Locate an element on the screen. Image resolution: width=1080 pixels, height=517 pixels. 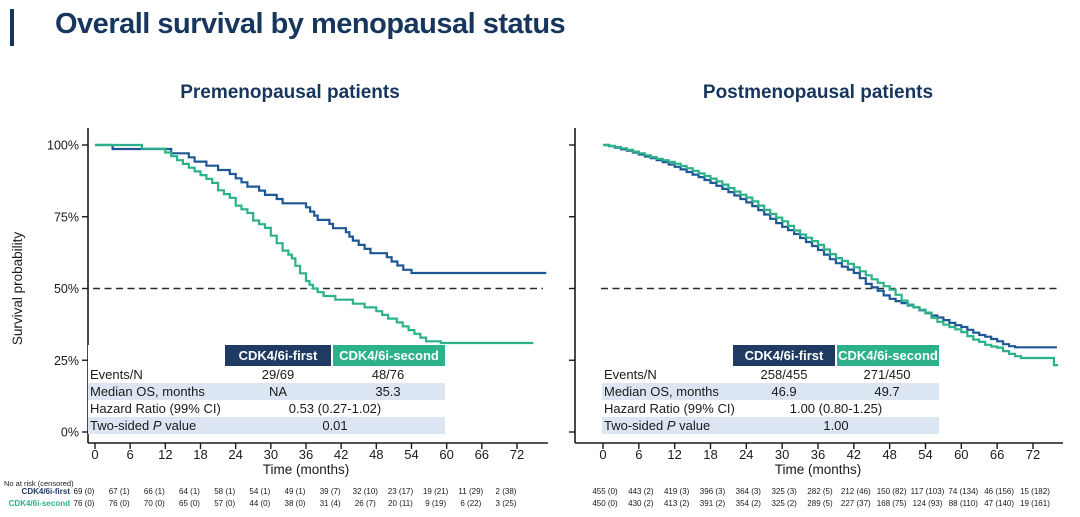
risk-count-second: 227 (37) is located at coordinates (855, 503).